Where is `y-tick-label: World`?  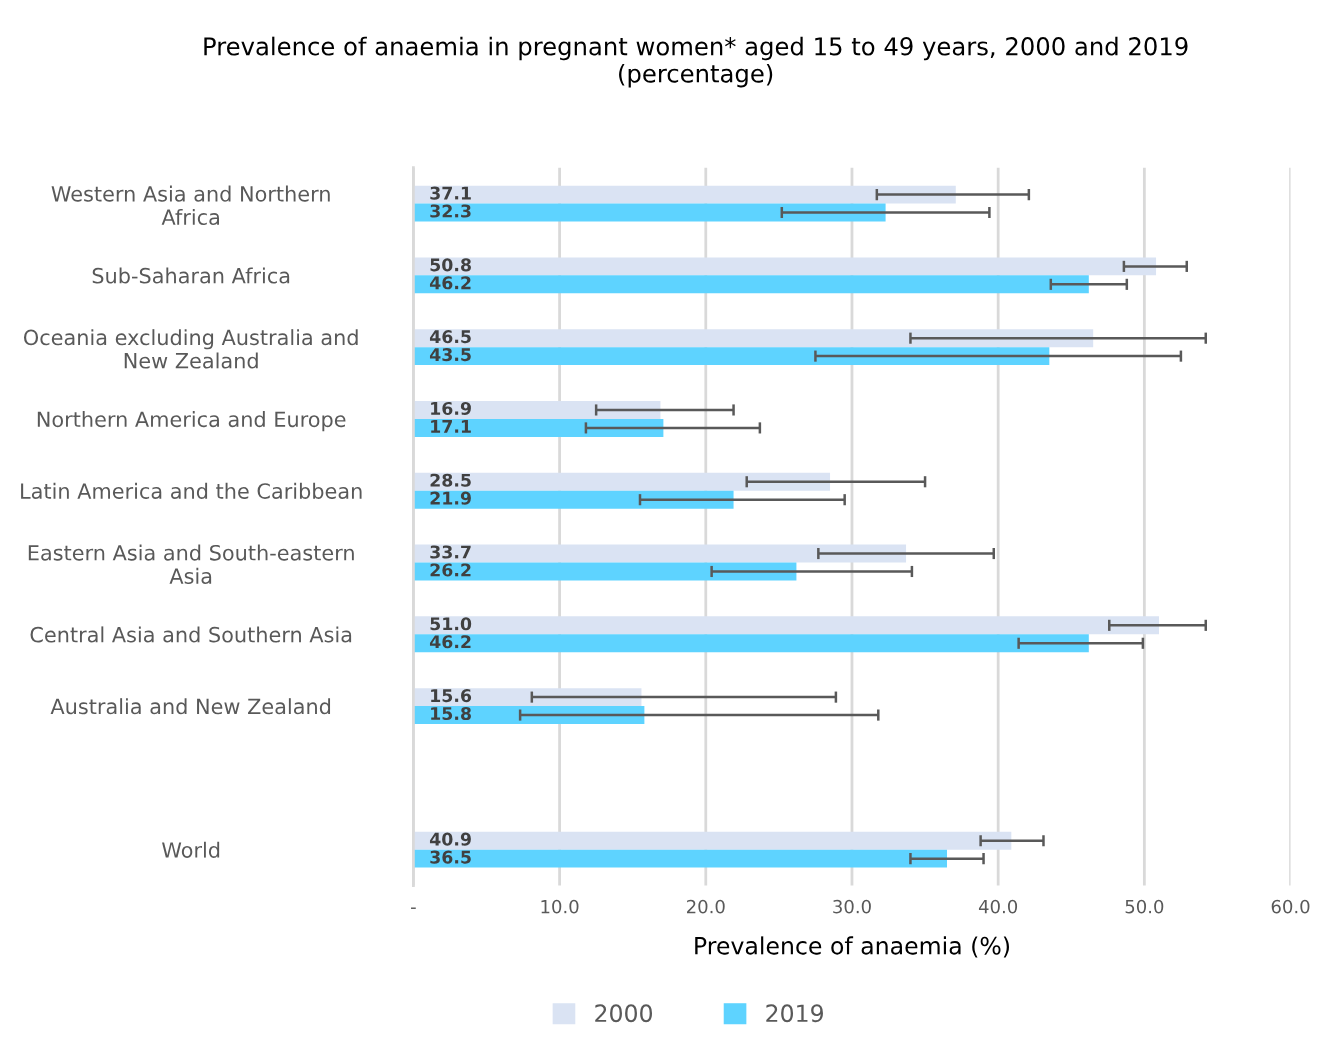
y-tick-label: World is located at coordinates (191, 849).